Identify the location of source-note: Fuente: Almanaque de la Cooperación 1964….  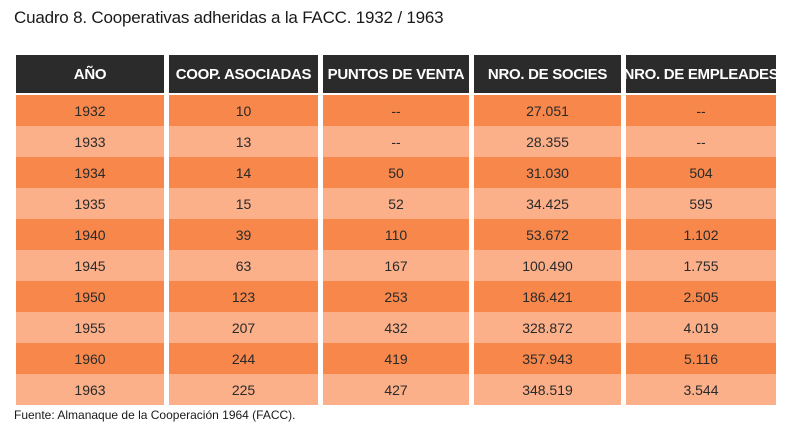
(155, 415).